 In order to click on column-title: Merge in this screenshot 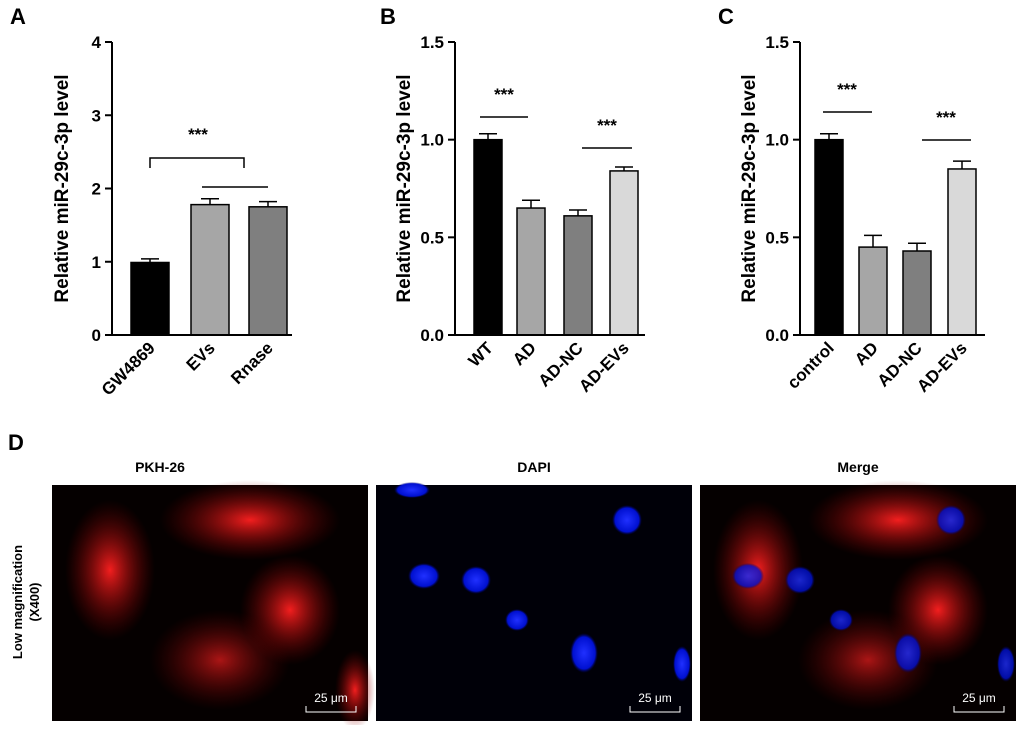, I will do `click(857, 467)`.